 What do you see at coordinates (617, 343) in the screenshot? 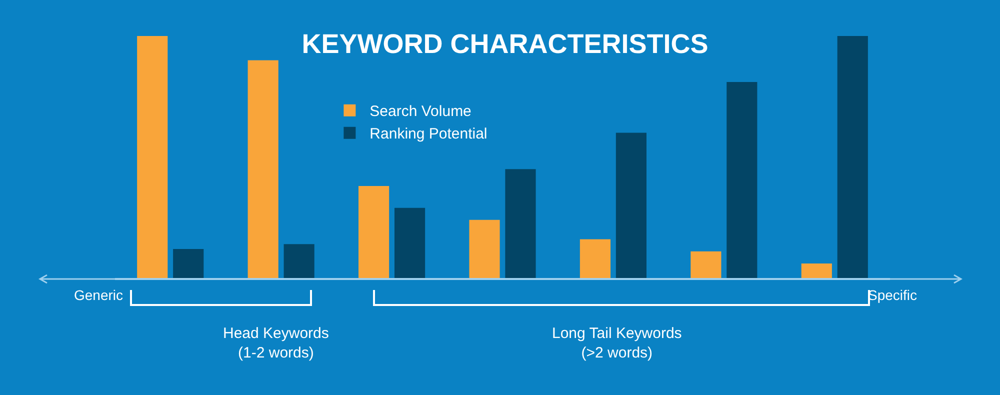
I see `text: Long Tail Keywords (>2 words)` at bounding box center [617, 343].